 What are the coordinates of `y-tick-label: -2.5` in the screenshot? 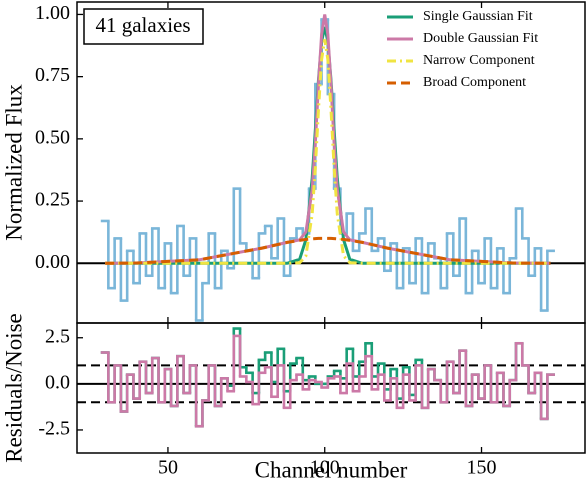 It's located at (54, 429).